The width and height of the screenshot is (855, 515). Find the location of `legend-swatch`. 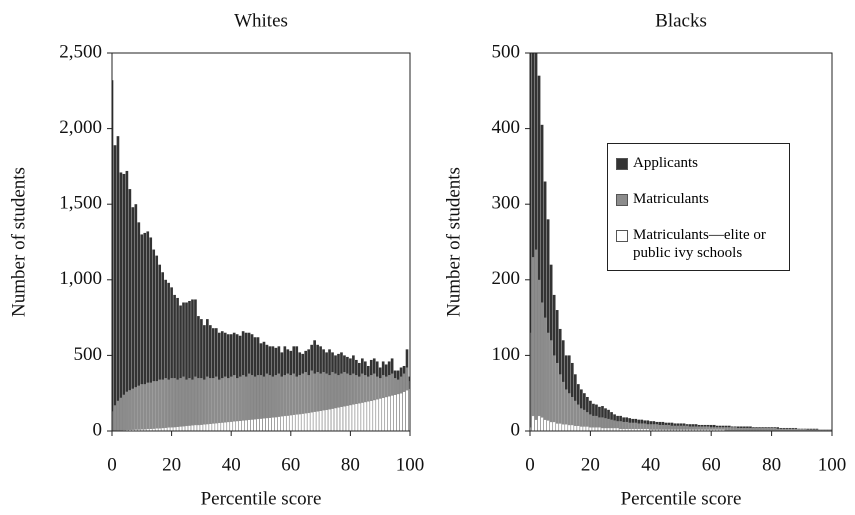

legend-swatch is located at coordinates (622, 236).